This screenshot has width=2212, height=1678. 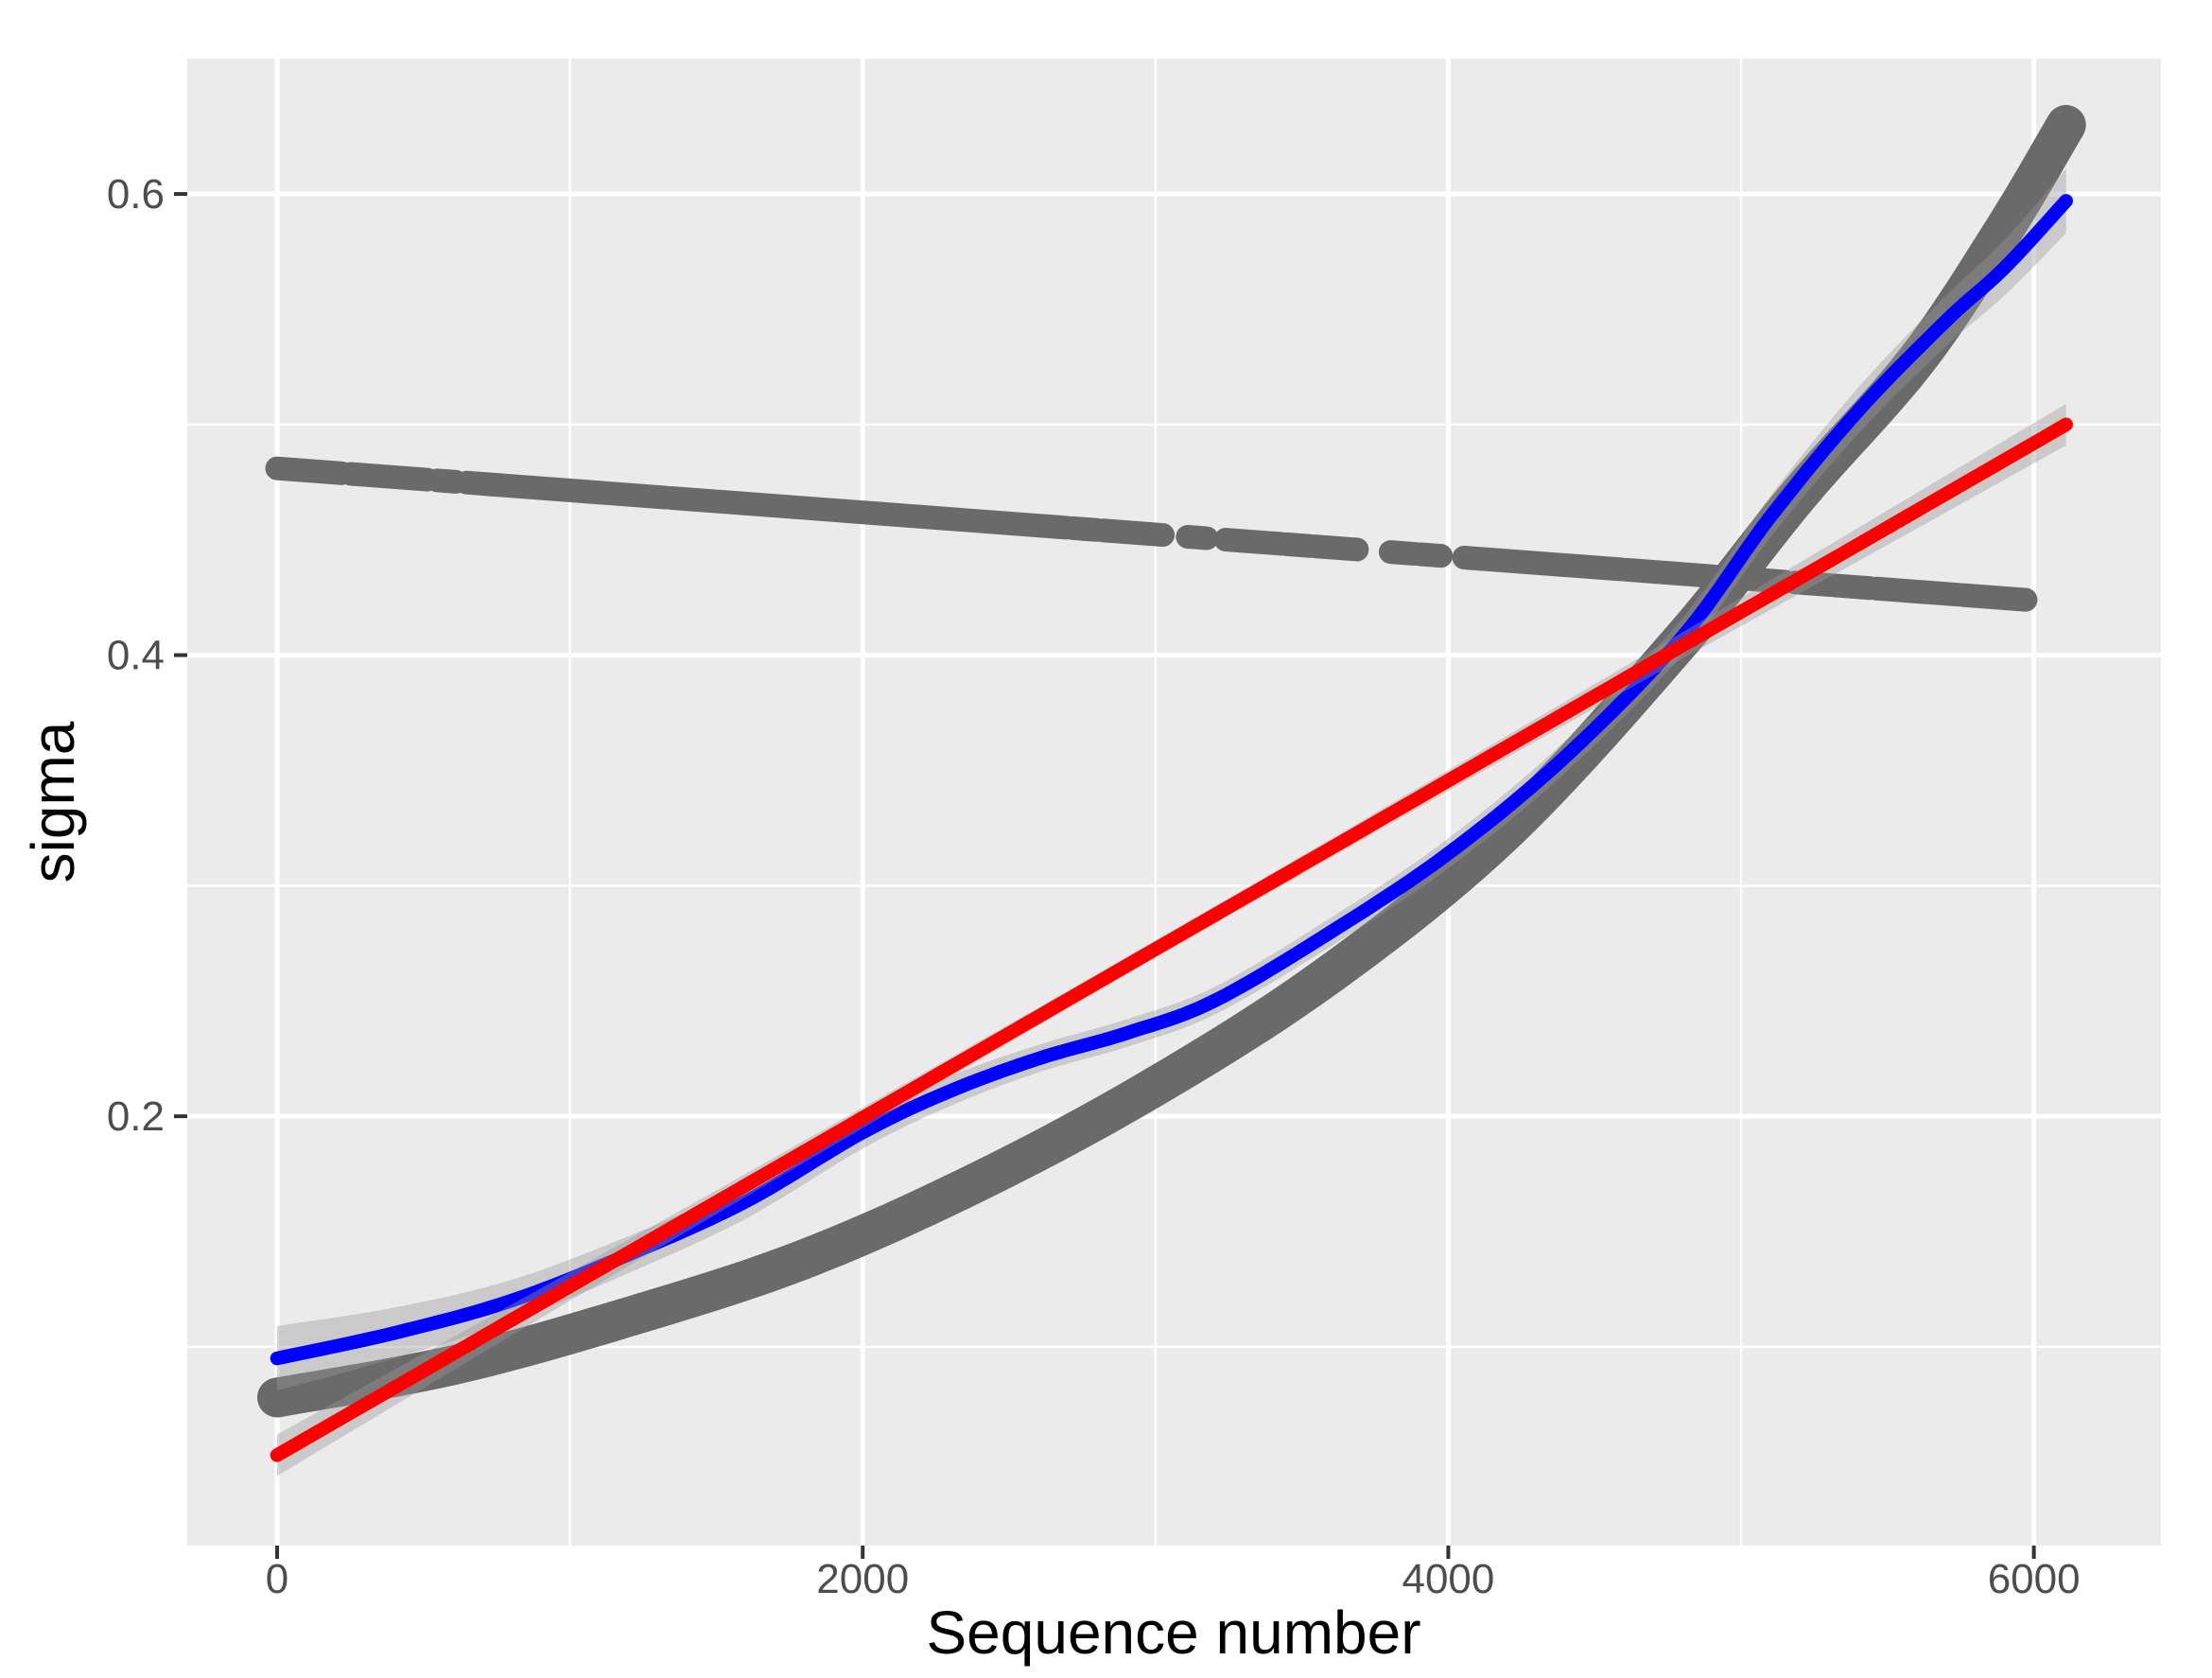 What do you see at coordinates (136, 656) in the screenshot?
I see `y-tick-label: 0.4` at bounding box center [136, 656].